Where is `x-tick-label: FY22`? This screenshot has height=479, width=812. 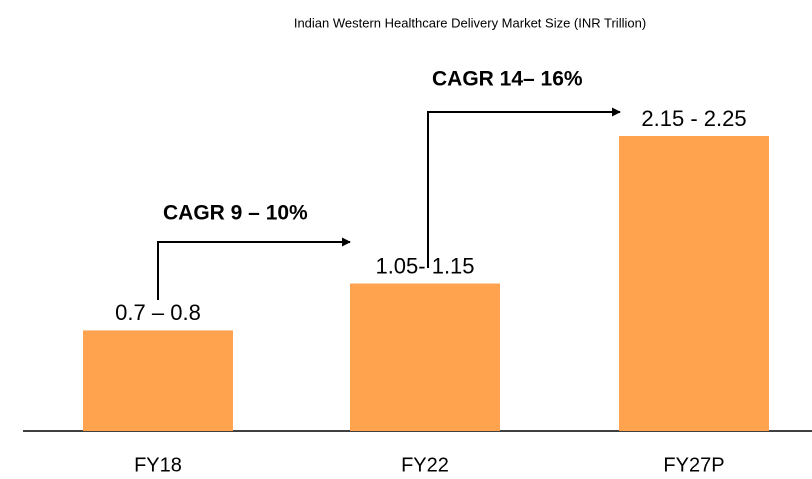
x-tick-label: FY22 is located at coordinates (425, 465).